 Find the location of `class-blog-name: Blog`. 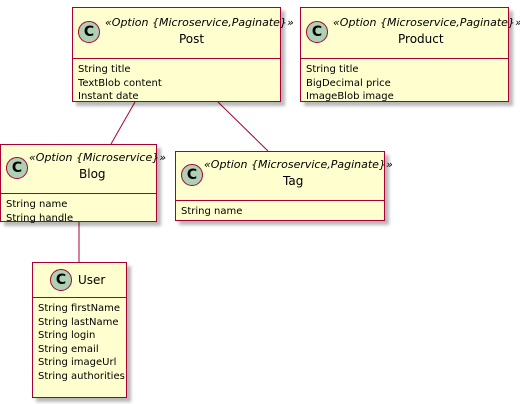

class-blog-name: Blog is located at coordinates (92, 174).